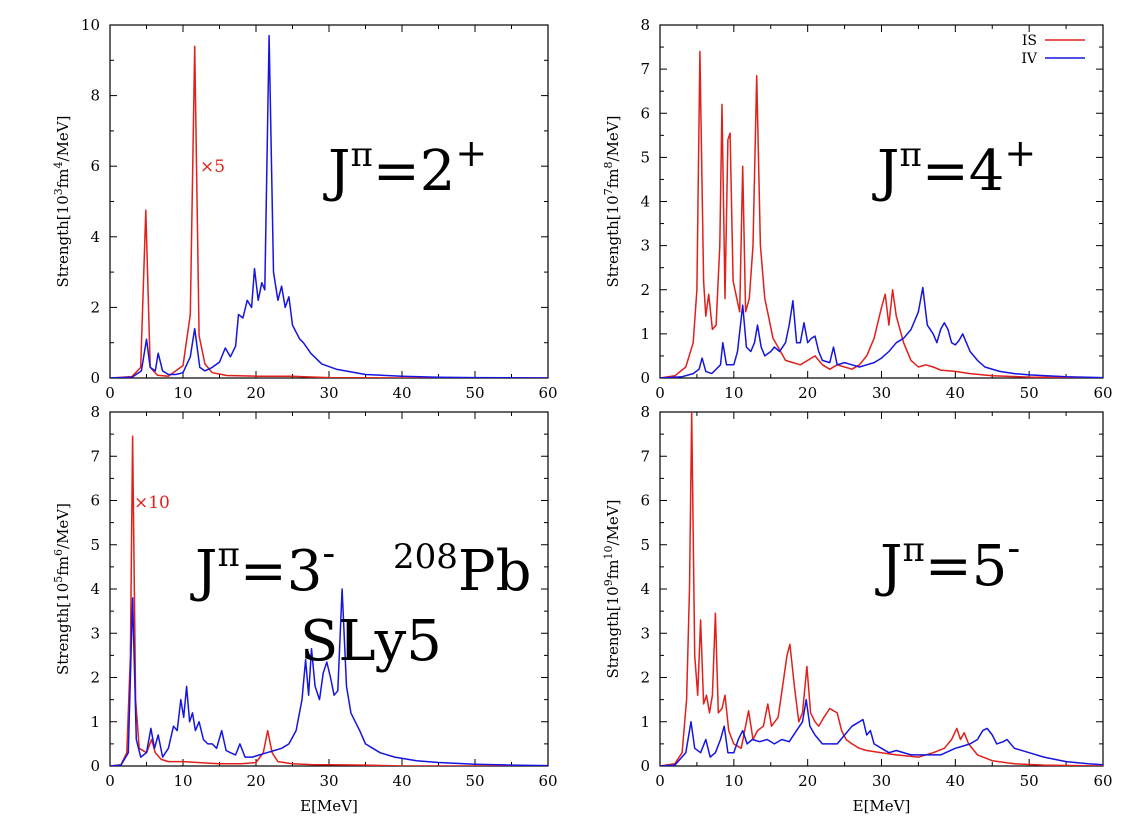 The image size is (1123, 830). What do you see at coordinates (1029, 41) in the screenshot?
I see `legend-label-is: IS` at bounding box center [1029, 41].